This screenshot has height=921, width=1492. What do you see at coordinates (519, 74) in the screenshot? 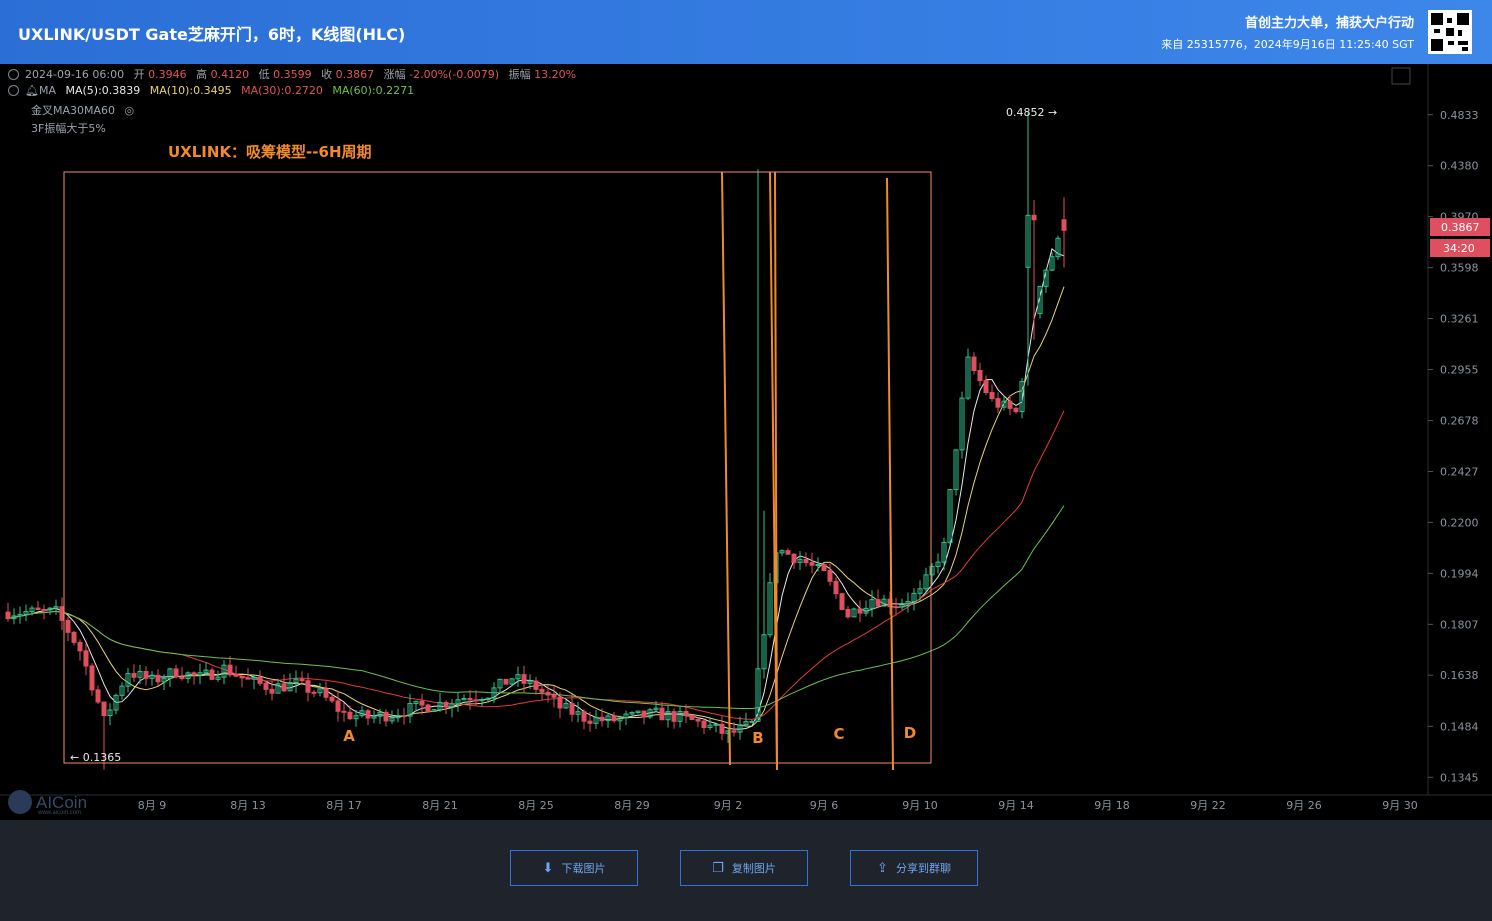
I see `amp-label: 振幅` at bounding box center [519, 74].